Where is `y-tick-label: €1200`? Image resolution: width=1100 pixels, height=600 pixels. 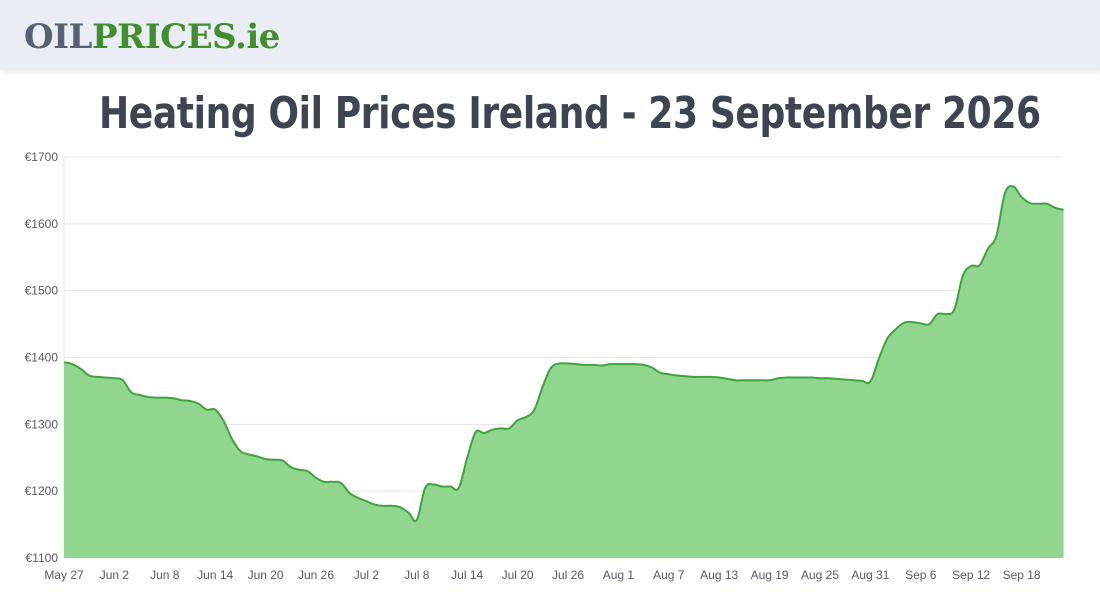
y-tick-label: €1200 is located at coordinates (42, 491).